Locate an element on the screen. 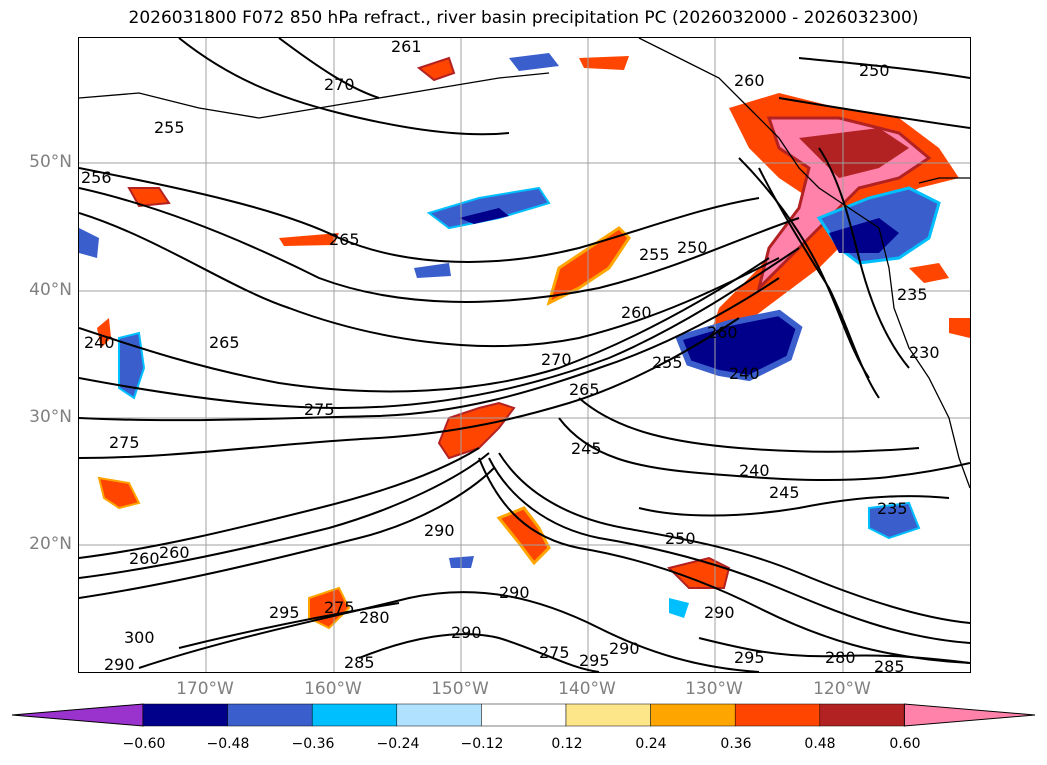 The width and height of the screenshot is (1047, 765). lon-label-120w: 120°W is located at coordinates (842, 689).